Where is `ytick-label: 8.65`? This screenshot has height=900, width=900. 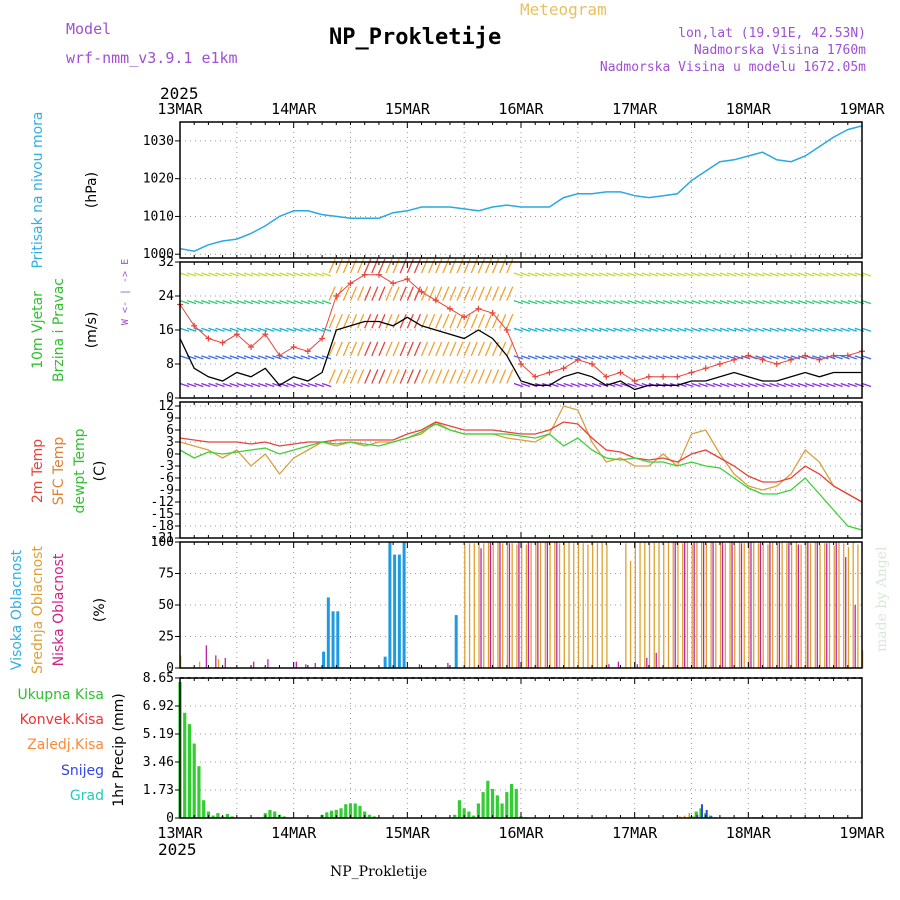
ytick-label: 8.65 is located at coordinates (158, 678).